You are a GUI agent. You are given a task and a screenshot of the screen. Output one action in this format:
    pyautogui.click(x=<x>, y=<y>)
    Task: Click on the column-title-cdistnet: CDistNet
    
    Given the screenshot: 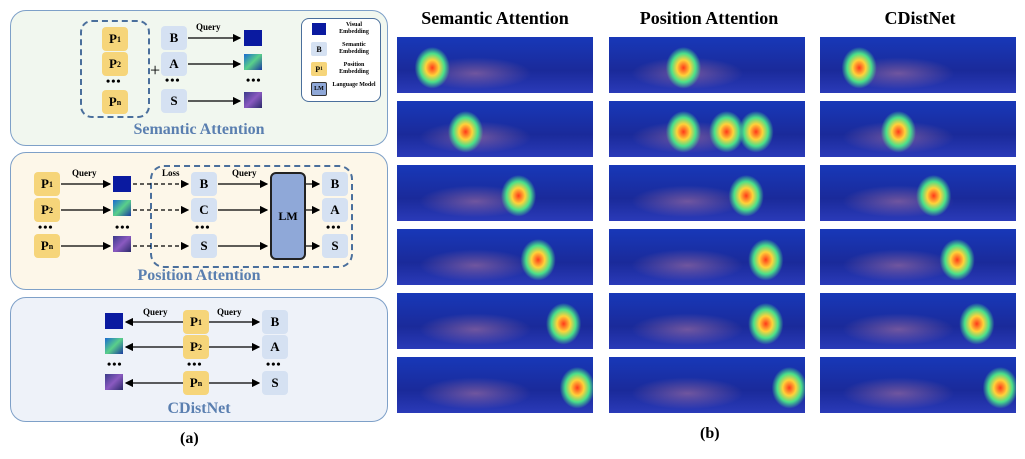 What is the action you would take?
    pyautogui.click(x=920, y=18)
    